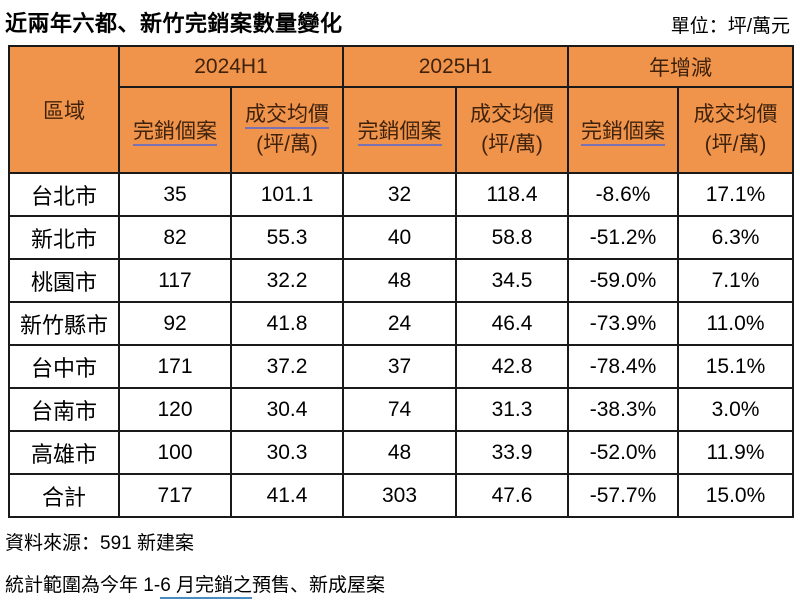 This screenshot has height=600, width=800. I want to click on value-cell: -78.4%, so click(623, 366).